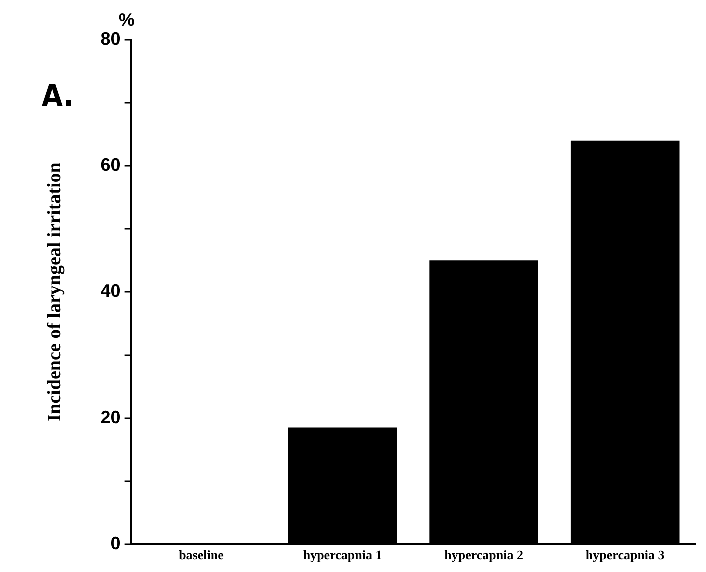  Describe the element at coordinates (55, 292) in the screenshot. I see `y-axis-title: Incidence of laryngeal irritation` at that location.